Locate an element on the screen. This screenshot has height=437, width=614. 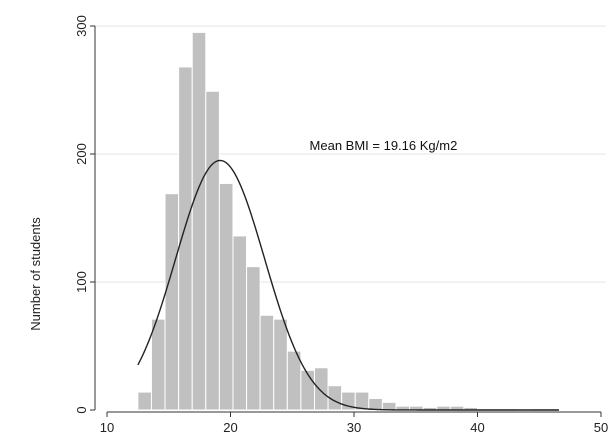
x-tick-label: 20 is located at coordinates (230, 427).